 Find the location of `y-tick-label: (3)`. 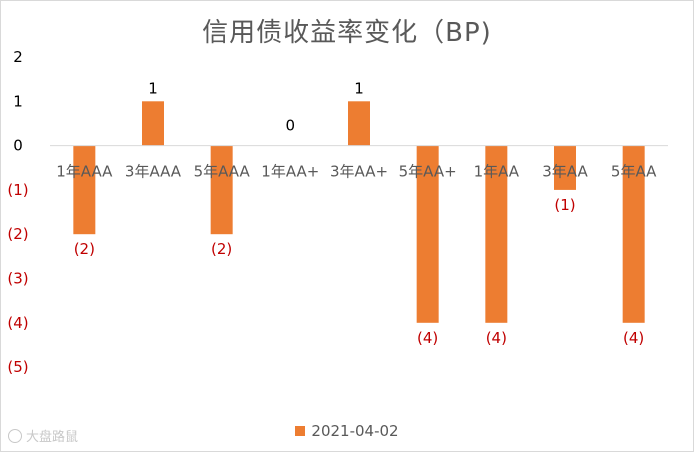

y-tick-label: (3) is located at coordinates (17, 279).